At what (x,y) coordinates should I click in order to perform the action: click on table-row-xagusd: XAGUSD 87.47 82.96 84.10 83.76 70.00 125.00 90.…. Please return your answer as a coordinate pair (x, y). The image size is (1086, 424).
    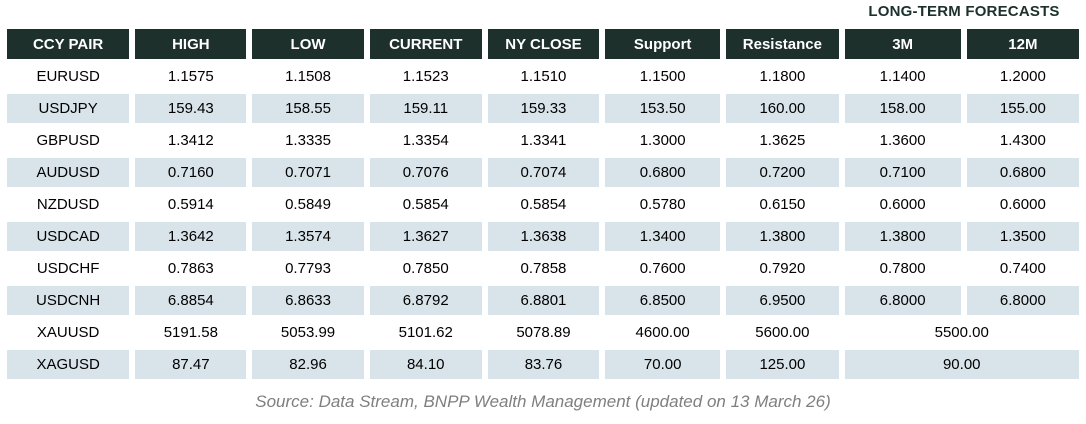
    Looking at the image, I should click on (543, 364).